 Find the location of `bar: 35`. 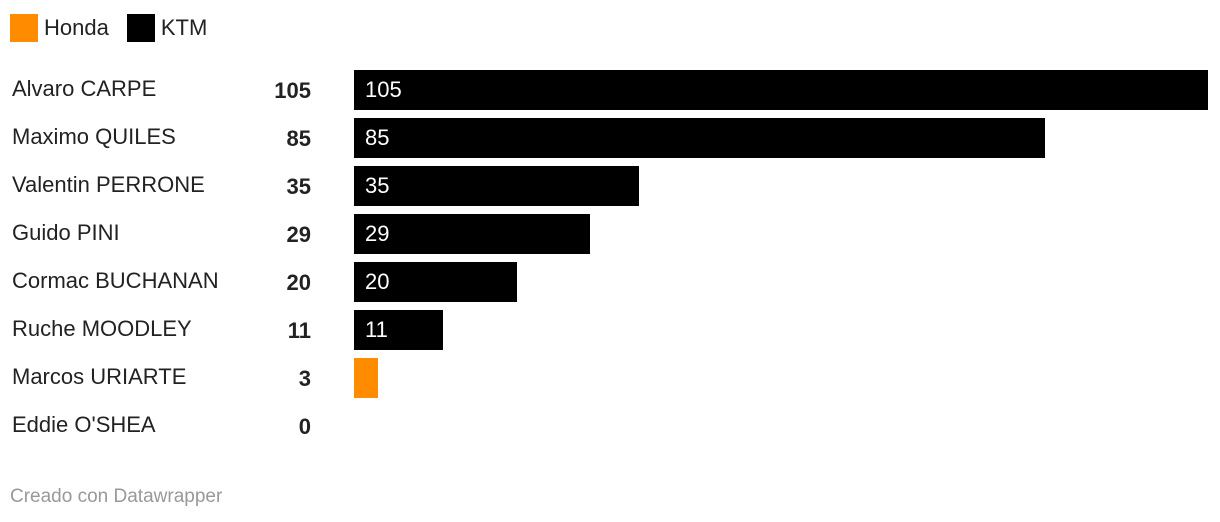

bar: 35 is located at coordinates (496, 186).